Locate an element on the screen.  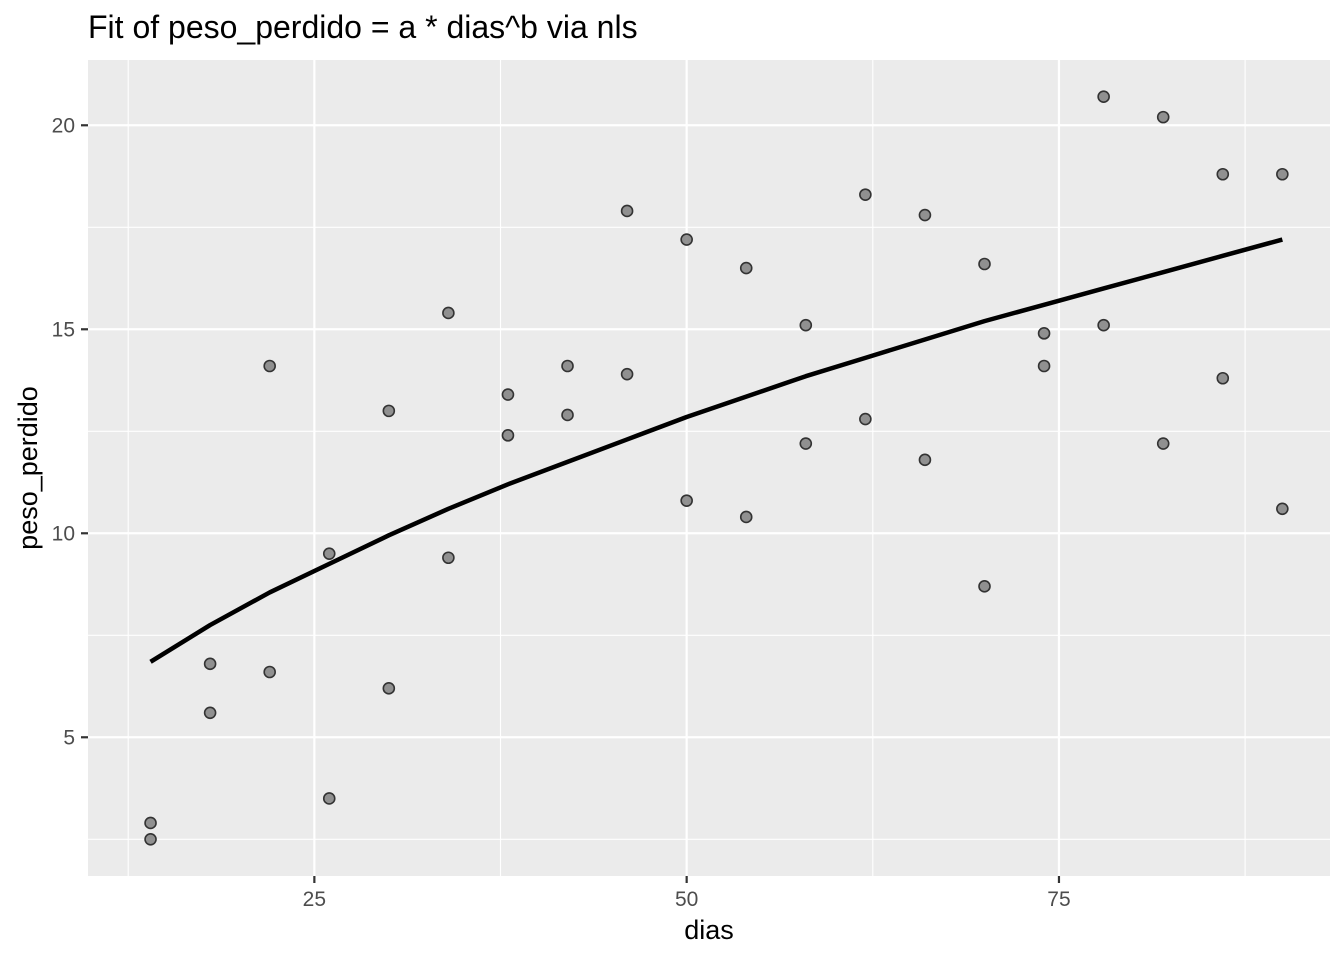
y-tick-label: 5 is located at coordinates (69, 737).